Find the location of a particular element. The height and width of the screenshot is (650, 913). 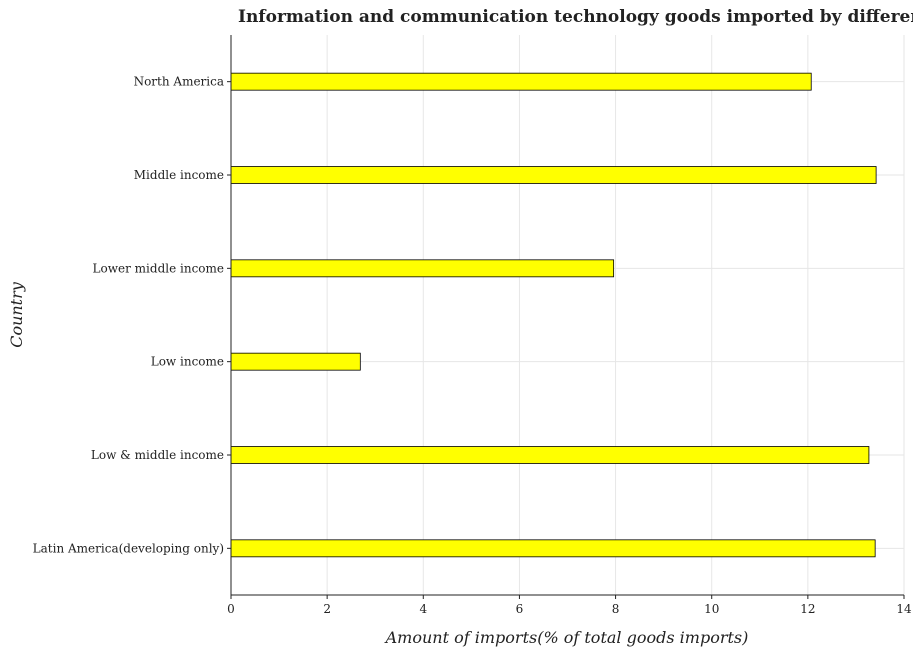

y-tick-label: Latin America(developing only) is located at coordinates (128, 548).